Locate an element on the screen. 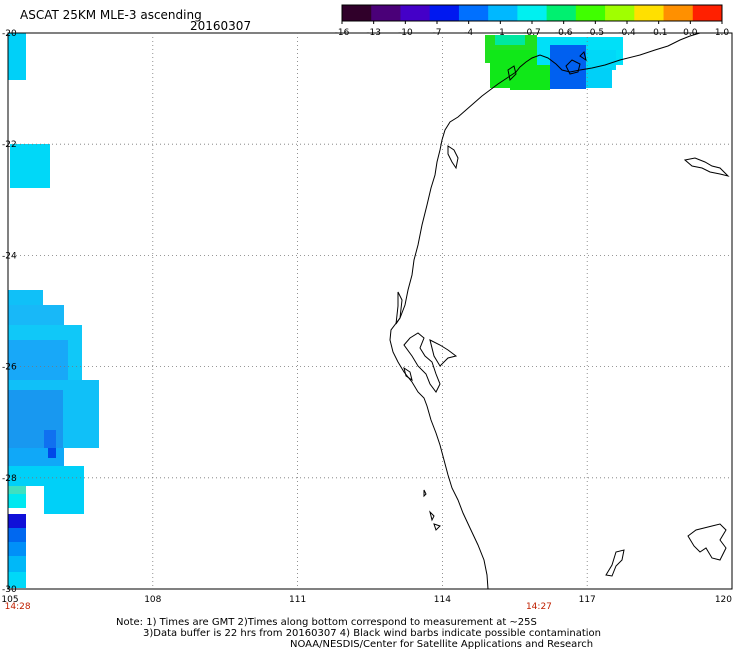  y-tick-label: -22 is located at coordinates (9, 145).